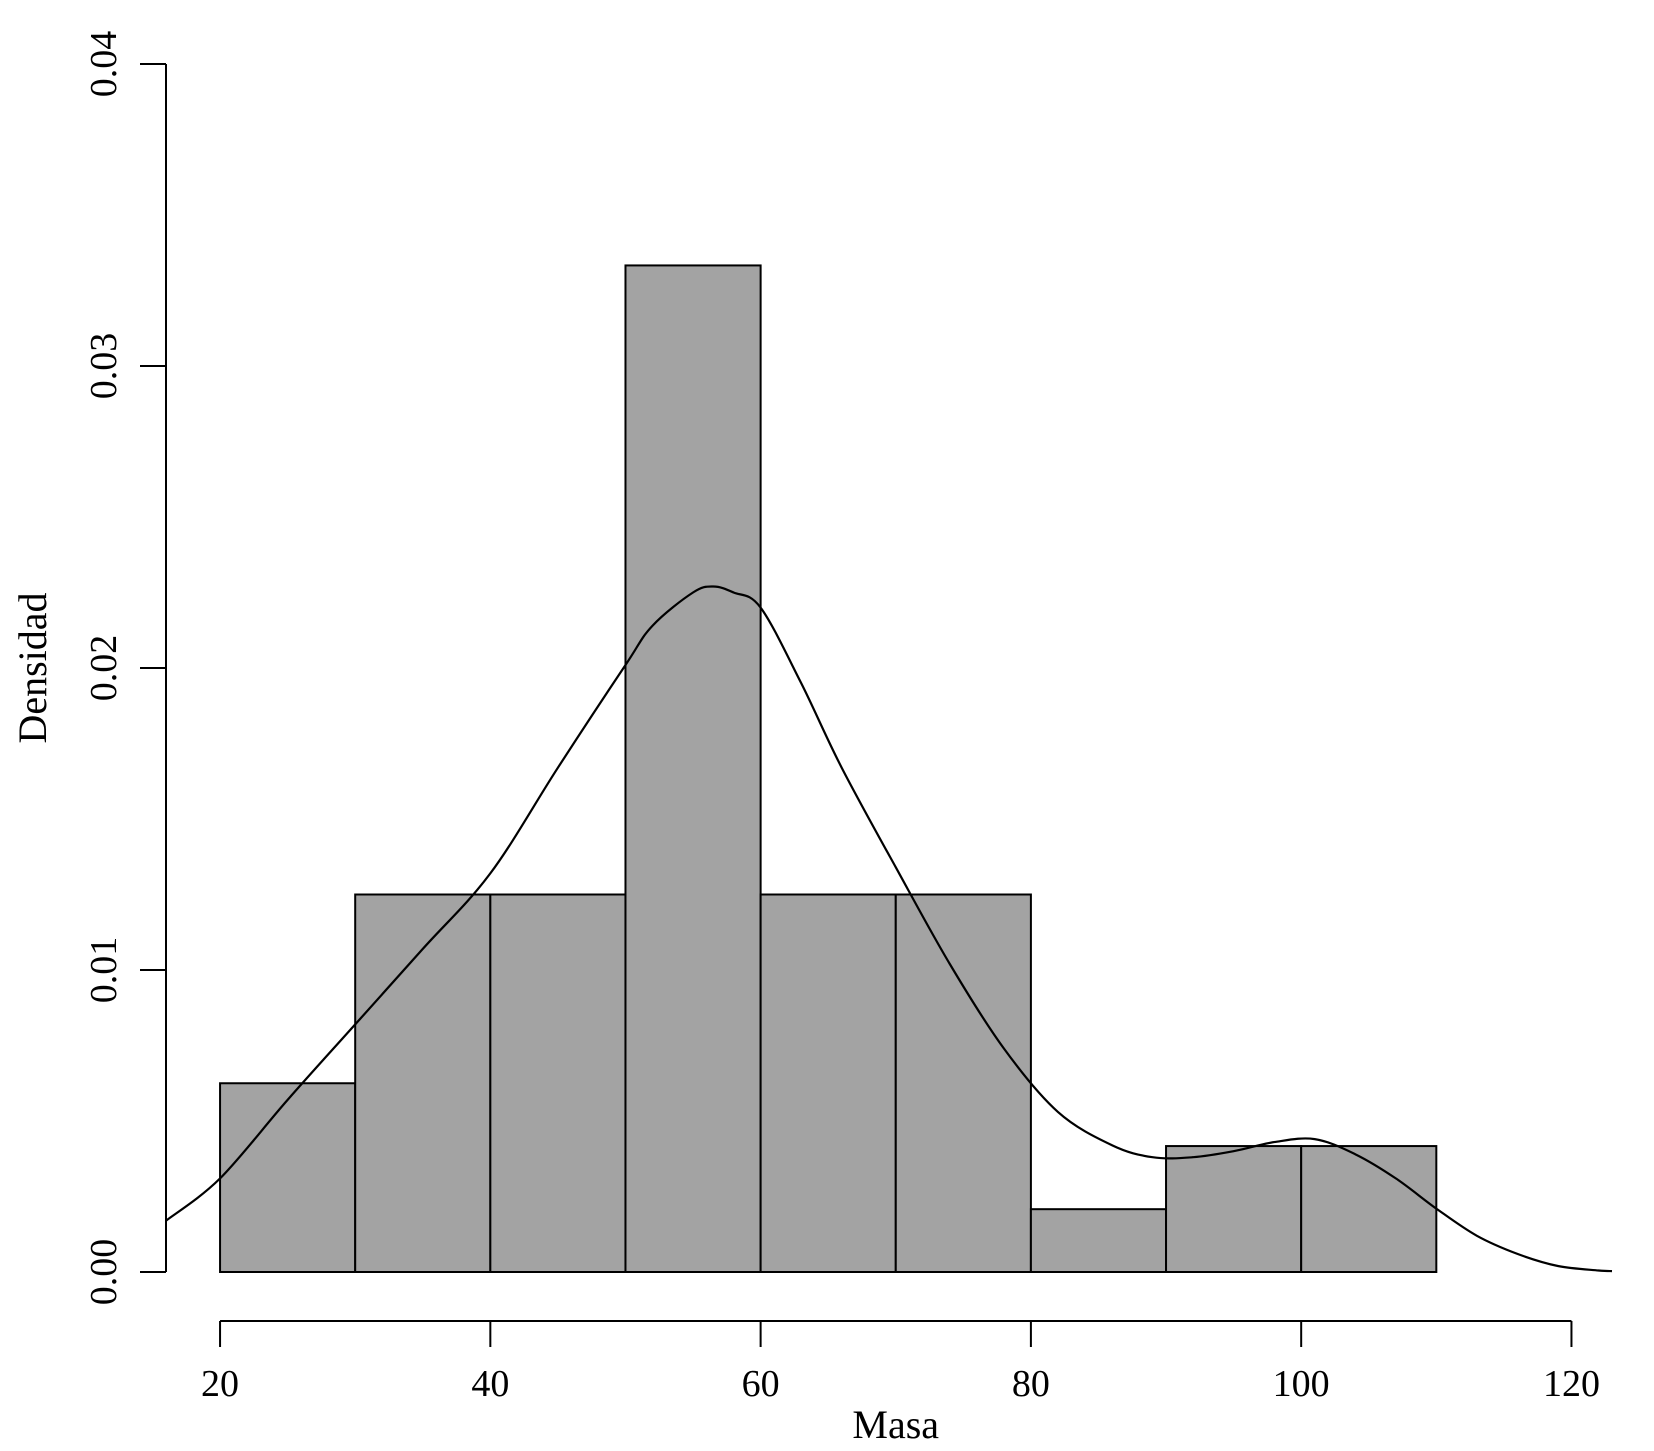 Image resolution: width=1654 pixels, height=1451 pixels. I want to click on y-axis: 0.00 0.01 0.02 0.03 0.04, so click(125, 668).